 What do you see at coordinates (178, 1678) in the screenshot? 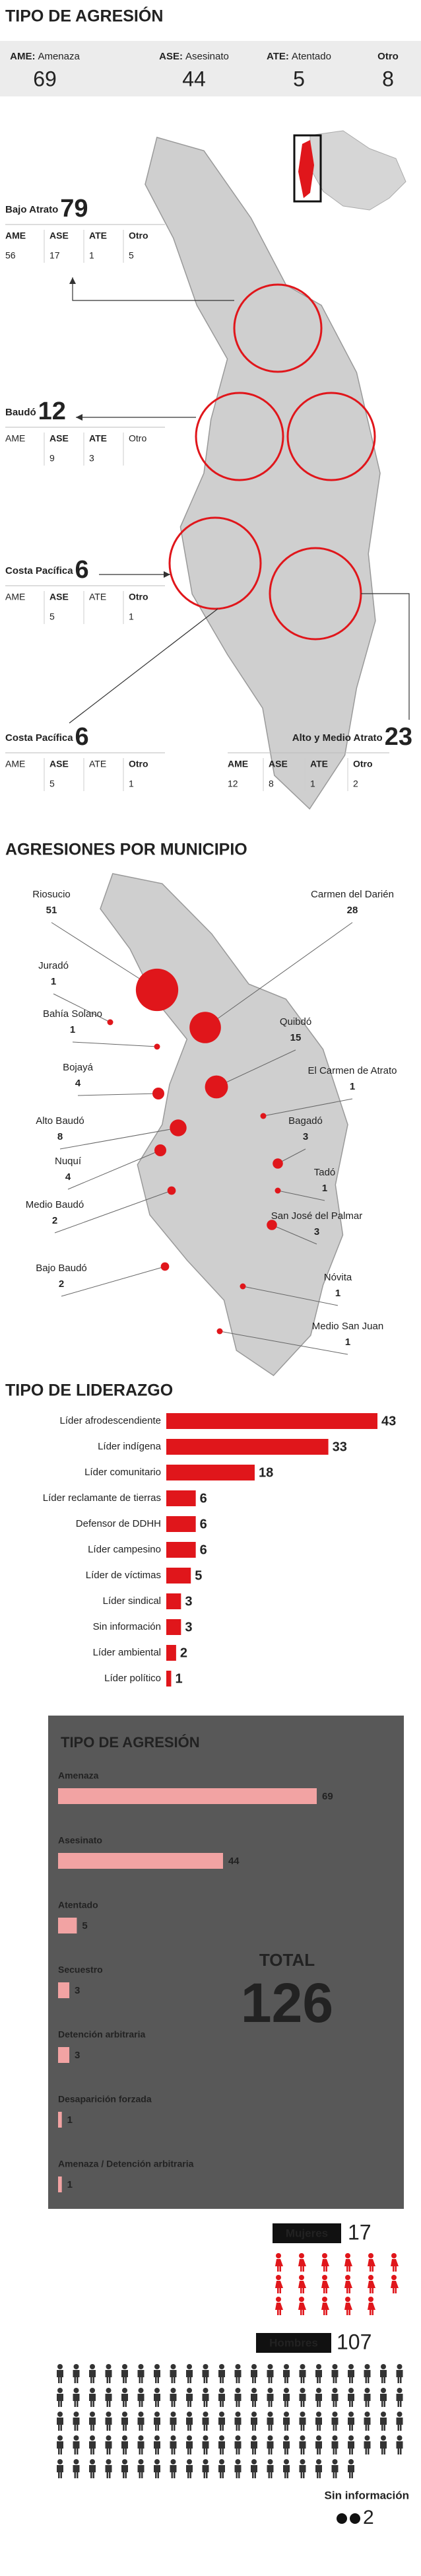
I see `bar-value: 1` at bounding box center [178, 1678].